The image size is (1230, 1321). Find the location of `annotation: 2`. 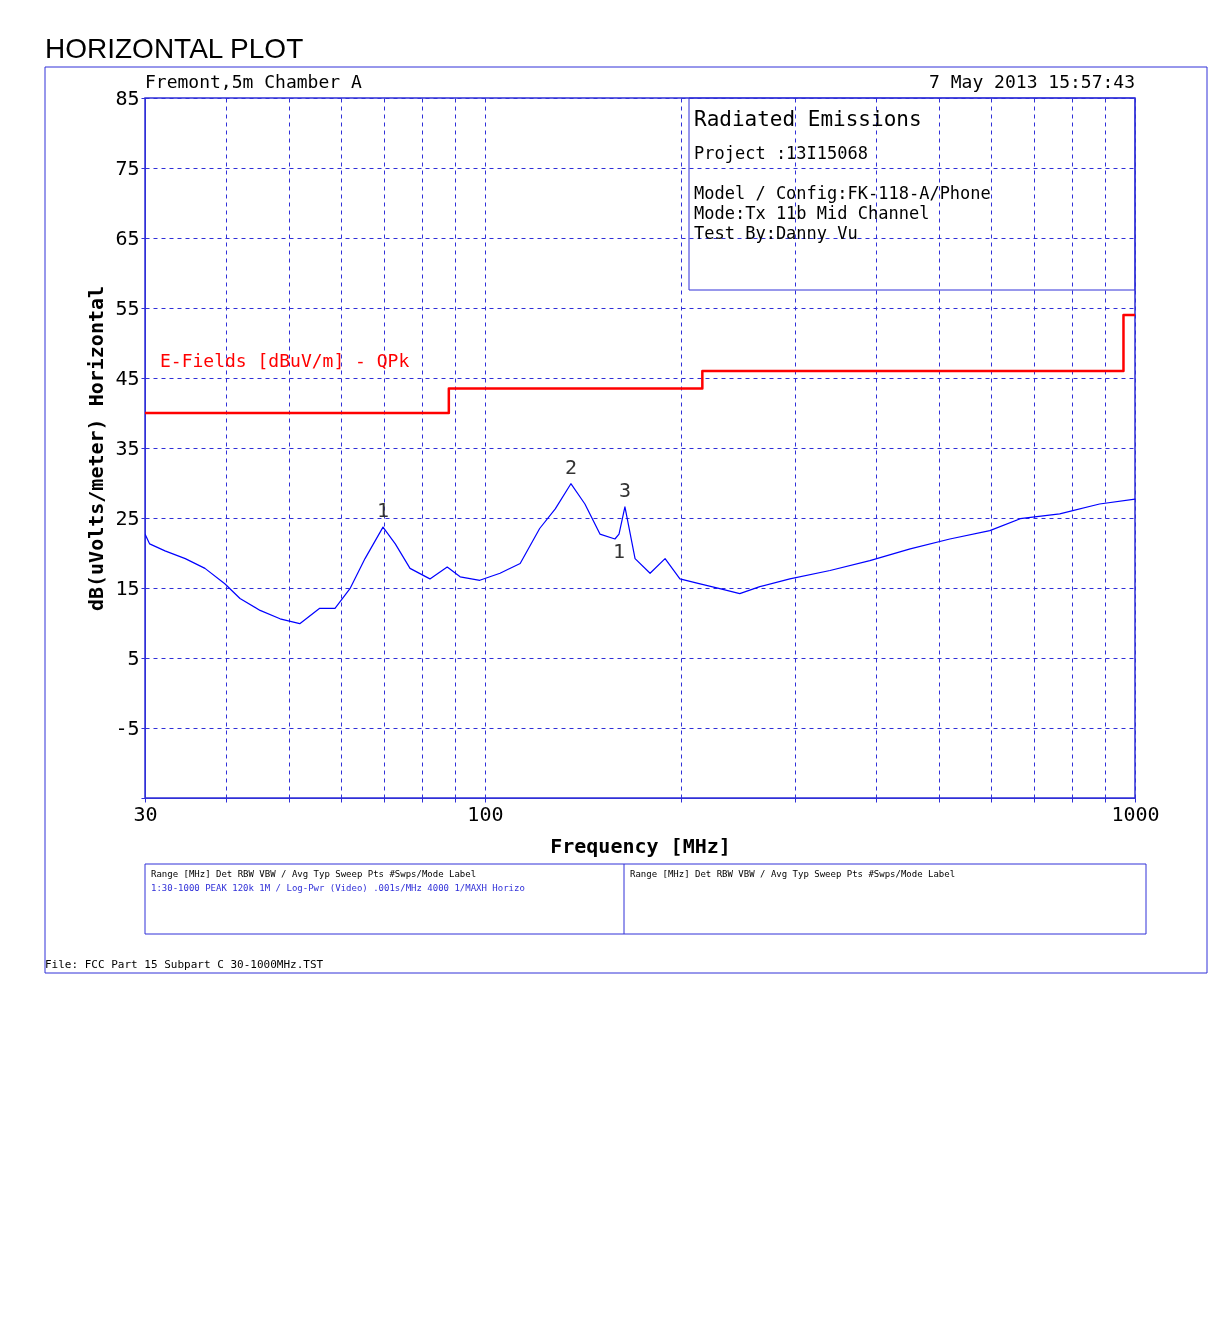

annotation: 2 is located at coordinates (570, 466).